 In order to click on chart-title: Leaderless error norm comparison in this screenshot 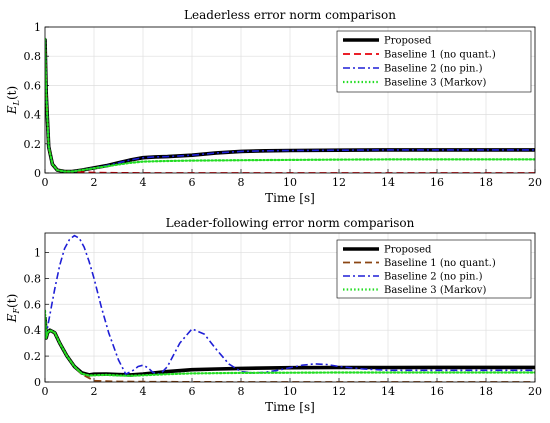, I will do `click(290, 15)`.